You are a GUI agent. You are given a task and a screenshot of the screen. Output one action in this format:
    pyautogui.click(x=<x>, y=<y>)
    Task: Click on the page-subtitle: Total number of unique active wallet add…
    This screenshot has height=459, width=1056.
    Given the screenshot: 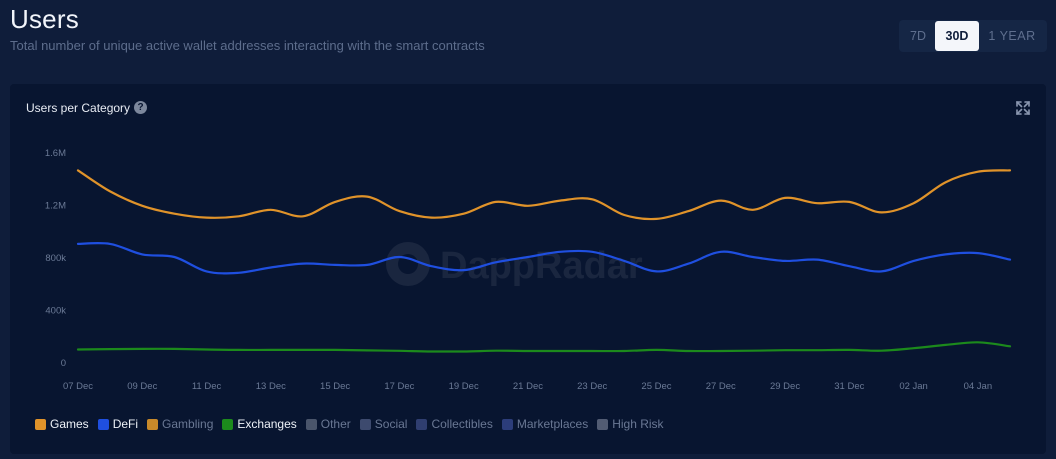 What is the action you would take?
    pyautogui.click(x=247, y=45)
    